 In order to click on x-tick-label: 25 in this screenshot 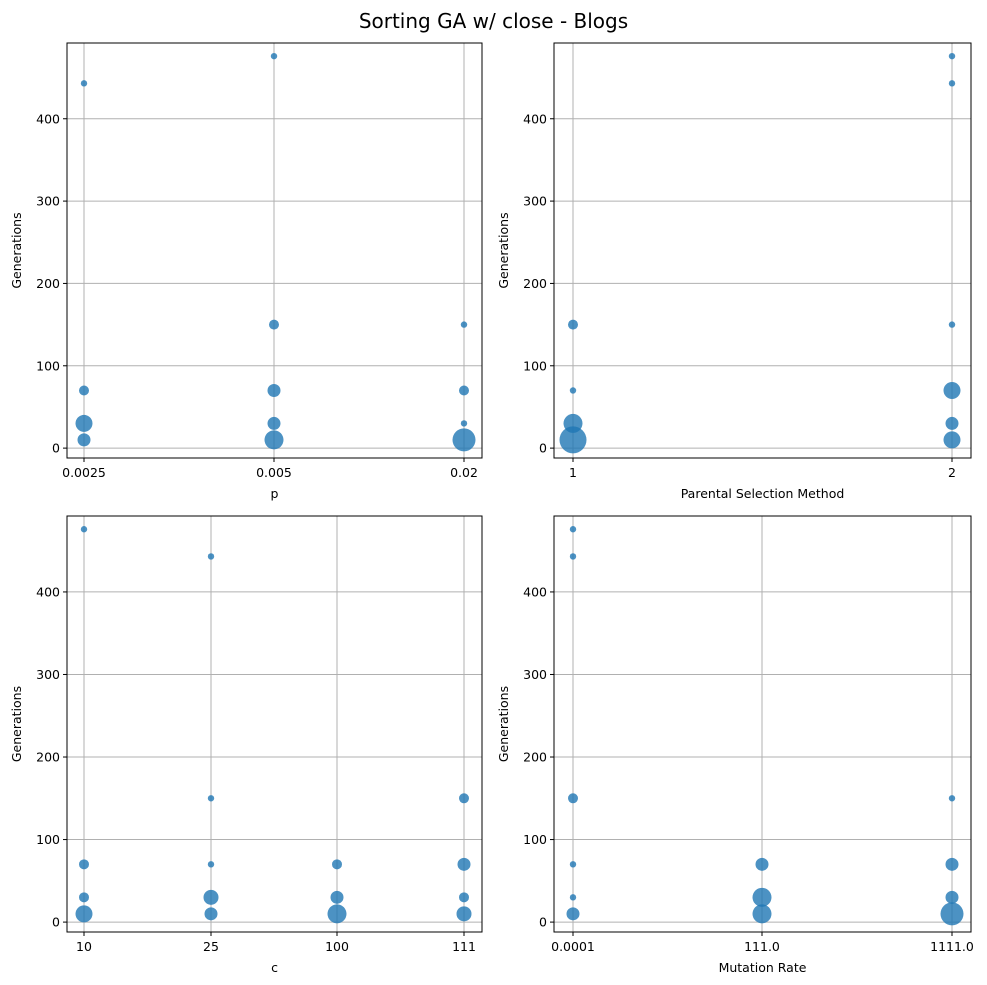, I will do `click(211, 946)`.